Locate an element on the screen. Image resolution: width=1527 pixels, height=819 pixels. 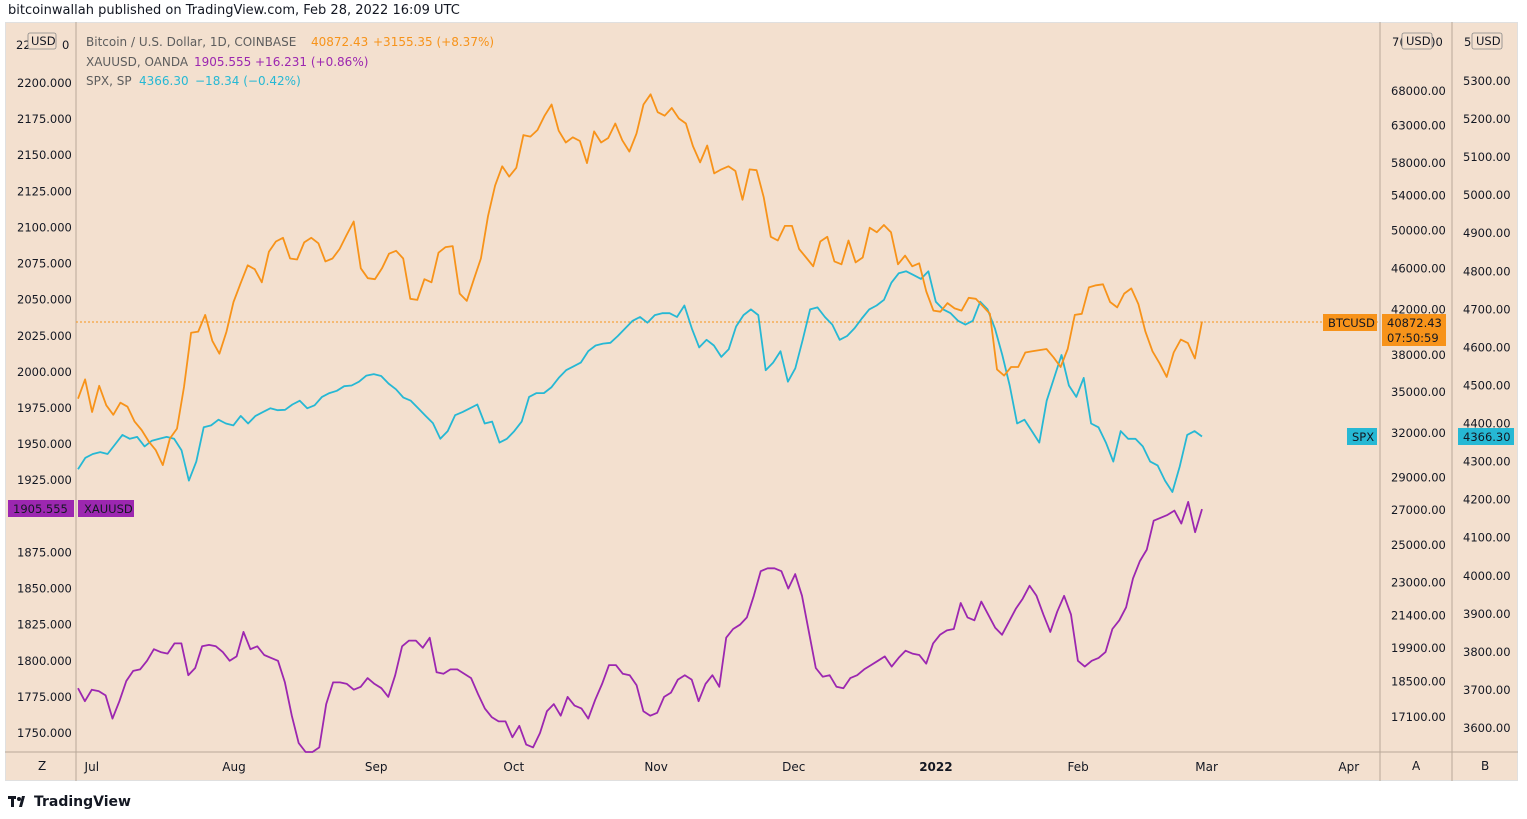
left-tick-label: 1950.000 is located at coordinates (44, 444).